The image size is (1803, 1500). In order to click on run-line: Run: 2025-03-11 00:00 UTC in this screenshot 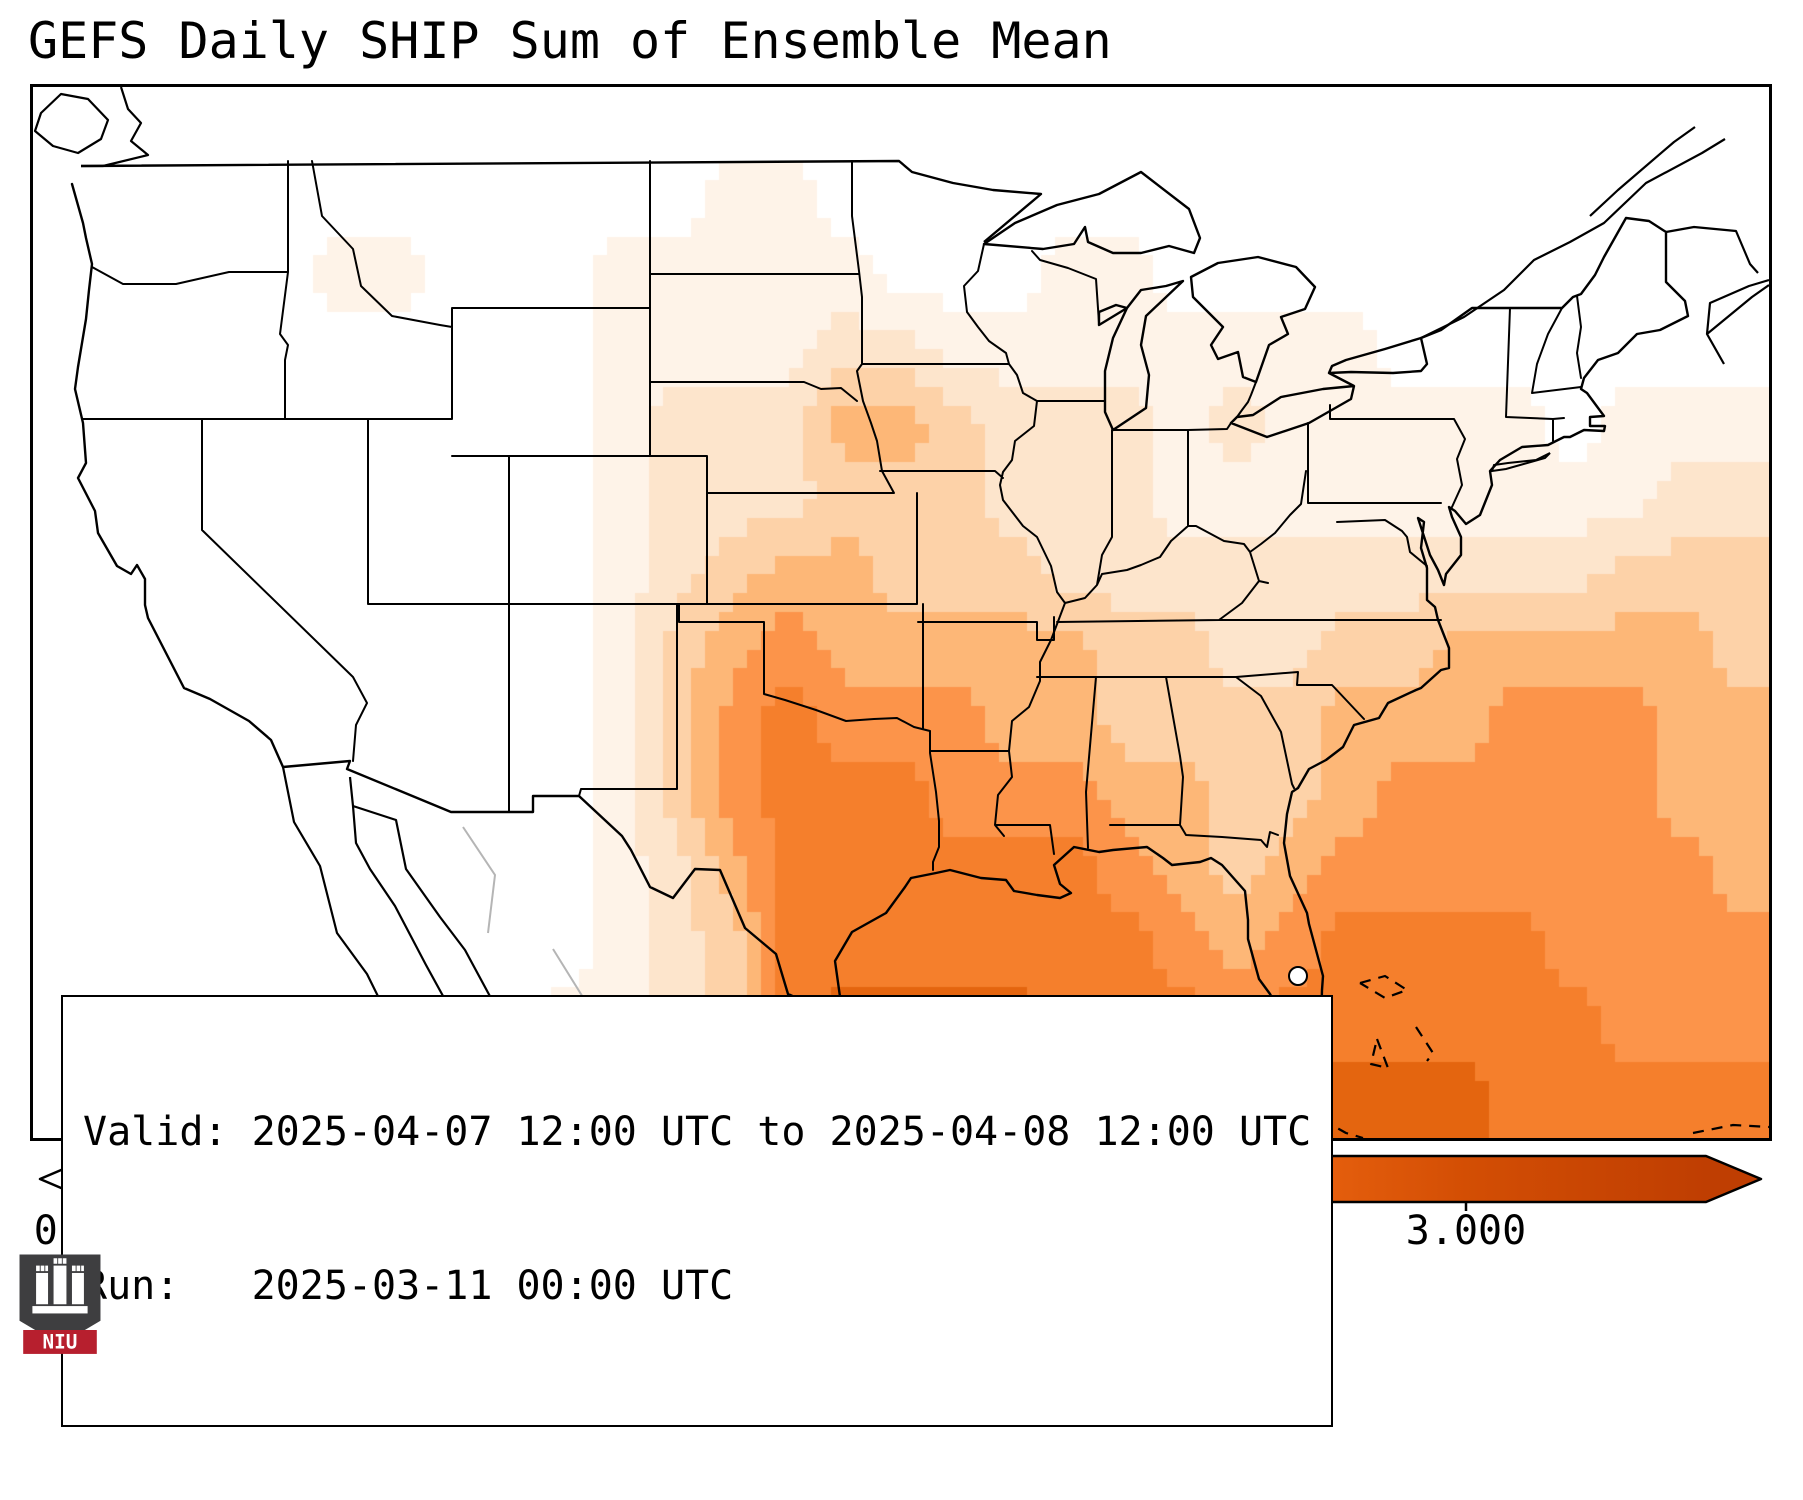, I will do `click(408, 1285)`.